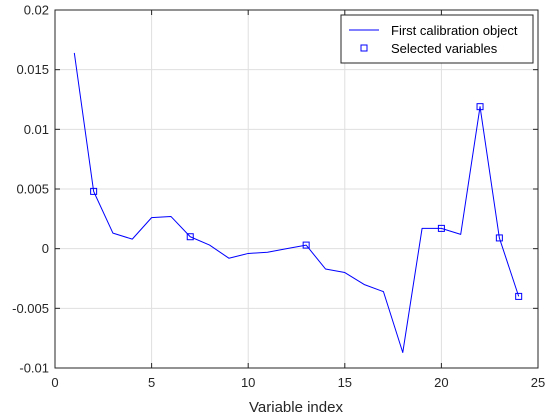 Image resolution: width=550 pixels, height=416 pixels. I want to click on y-tick-label: 0, so click(45, 248).